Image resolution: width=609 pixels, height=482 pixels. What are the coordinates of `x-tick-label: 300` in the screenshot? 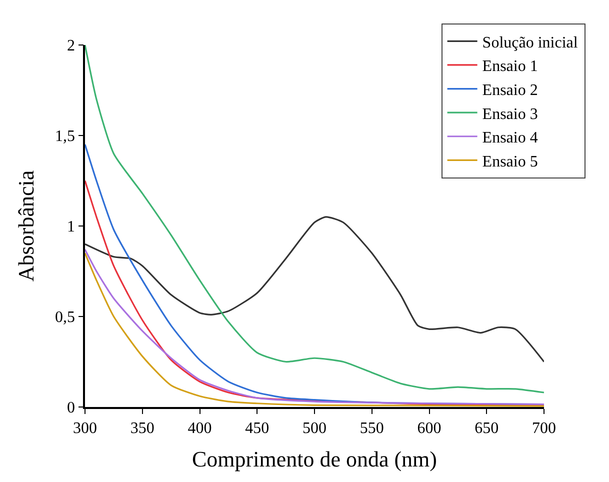 It's located at (85, 428).